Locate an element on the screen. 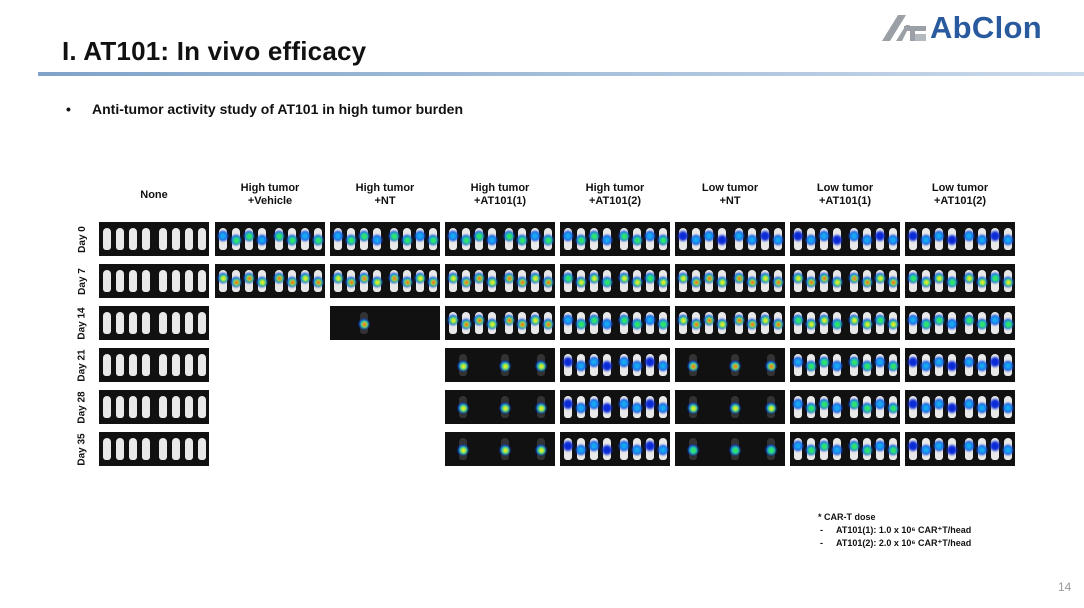 The height and width of the screenshot is (608, 1084). dose-note-text: AT101(2): 2.0 x 10⁶ CAR⁺T/head is located at coordinates (904, 543).